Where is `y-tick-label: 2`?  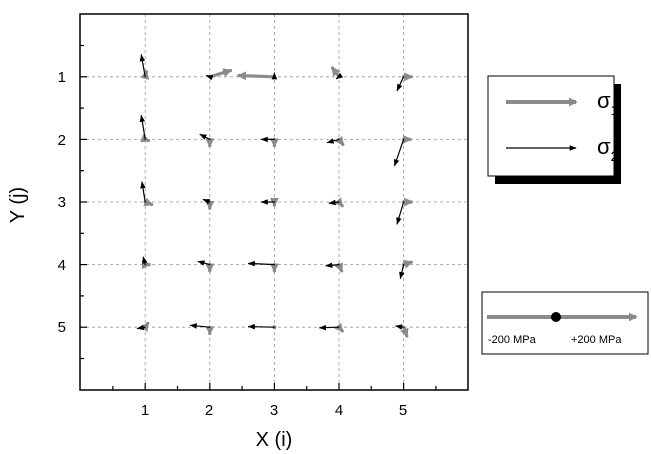 y-tick-label: 2 is located at coordinates (62, 140).